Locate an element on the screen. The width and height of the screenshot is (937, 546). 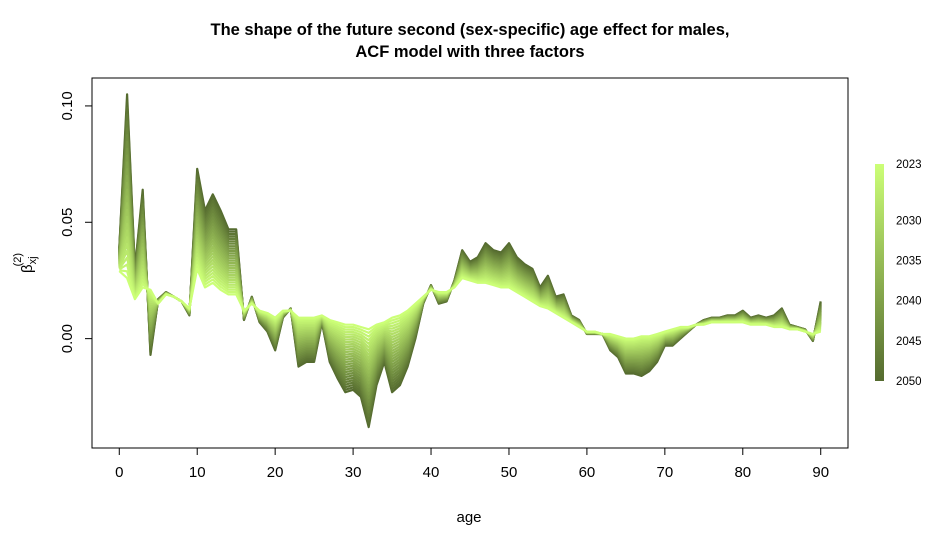
x-tick-label: 80 is located at coordinates (742, 472).